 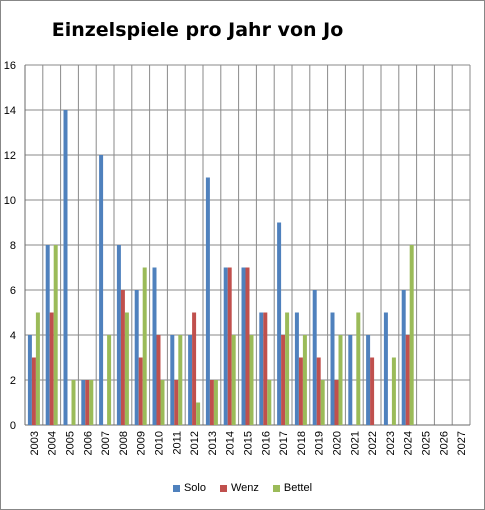 I want to click on y-tick-label: 6, so click(x=13, y=291).